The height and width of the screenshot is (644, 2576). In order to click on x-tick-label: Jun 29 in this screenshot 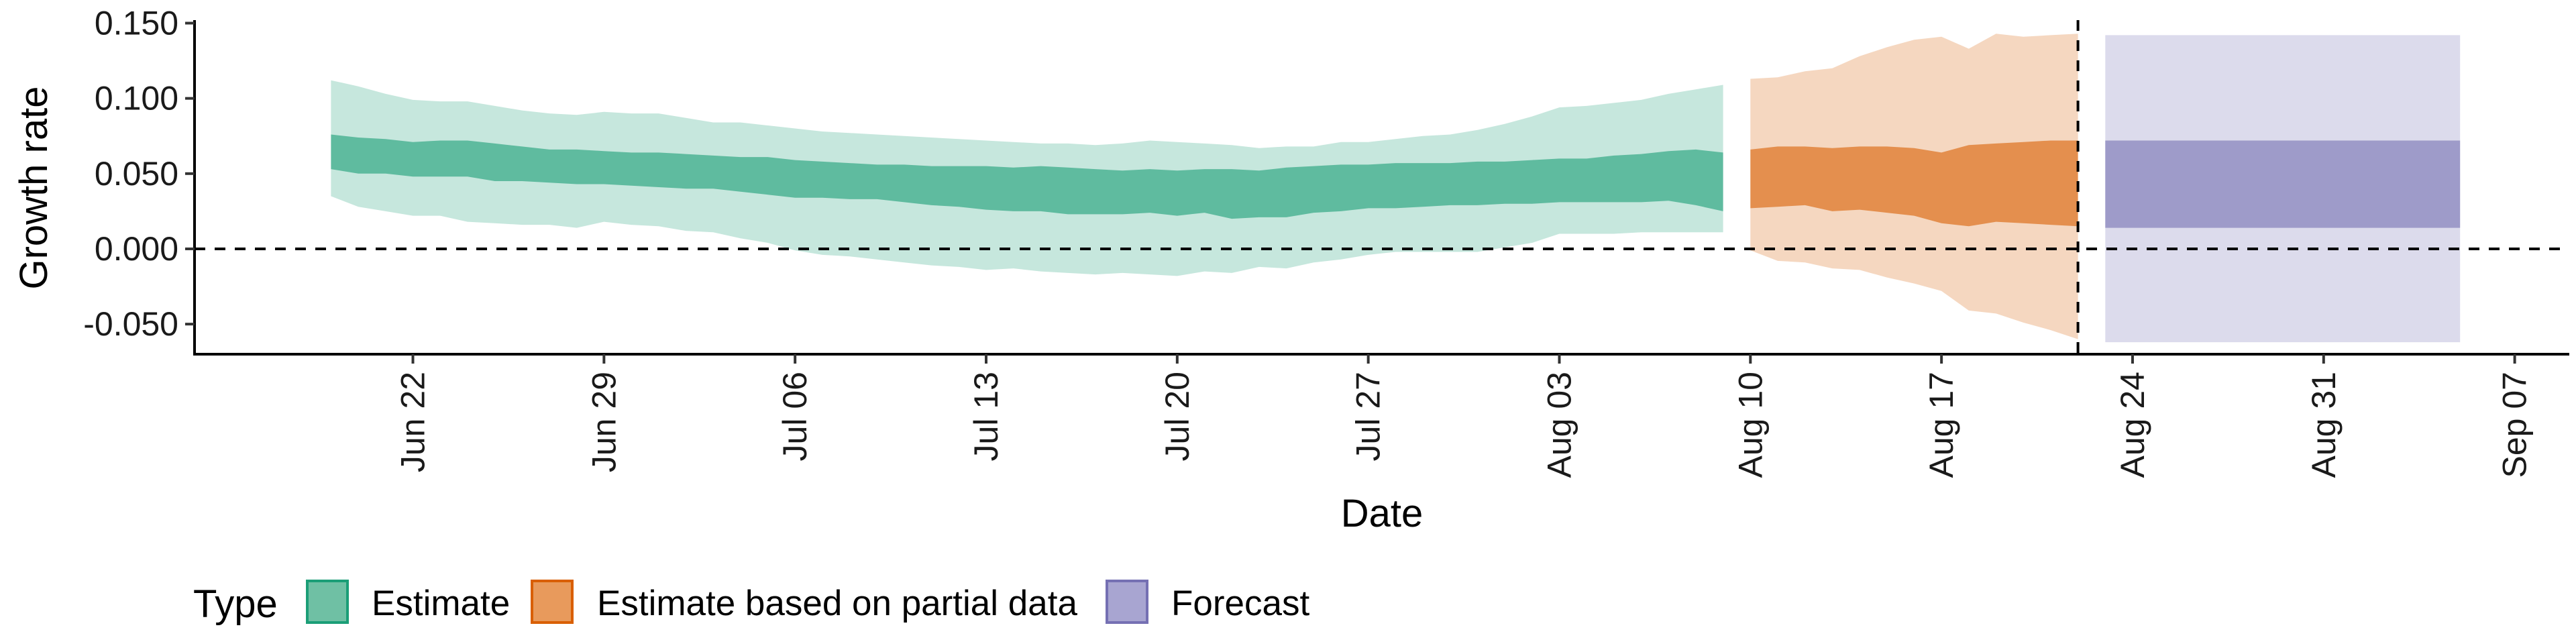, I will do `click(604, 422)`.